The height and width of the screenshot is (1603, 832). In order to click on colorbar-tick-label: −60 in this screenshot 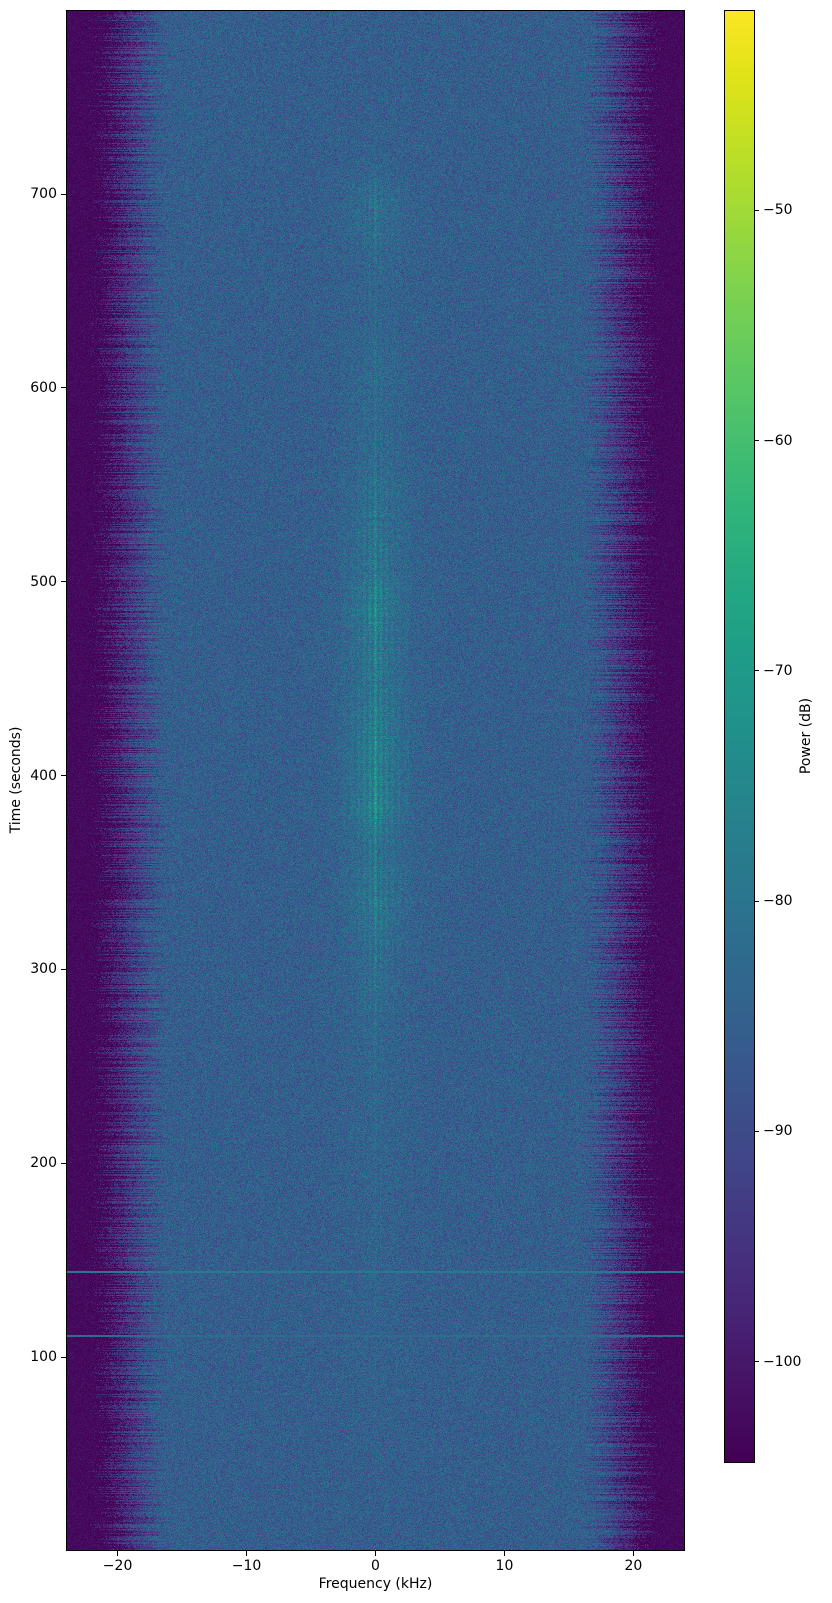, I will do `click(778, 440)`.